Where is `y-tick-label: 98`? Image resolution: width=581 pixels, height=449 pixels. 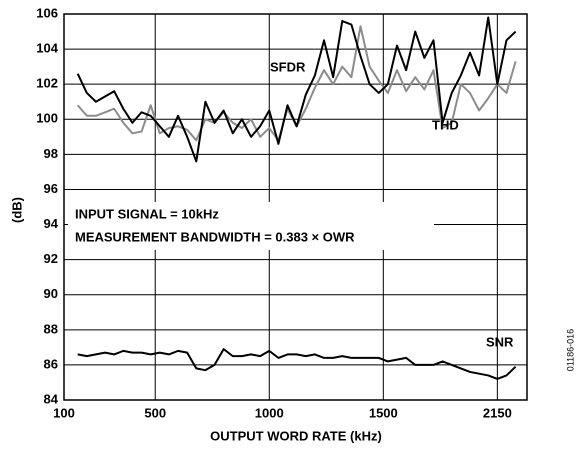
y-tick-label: 98 is located at coordinates (51, 153).